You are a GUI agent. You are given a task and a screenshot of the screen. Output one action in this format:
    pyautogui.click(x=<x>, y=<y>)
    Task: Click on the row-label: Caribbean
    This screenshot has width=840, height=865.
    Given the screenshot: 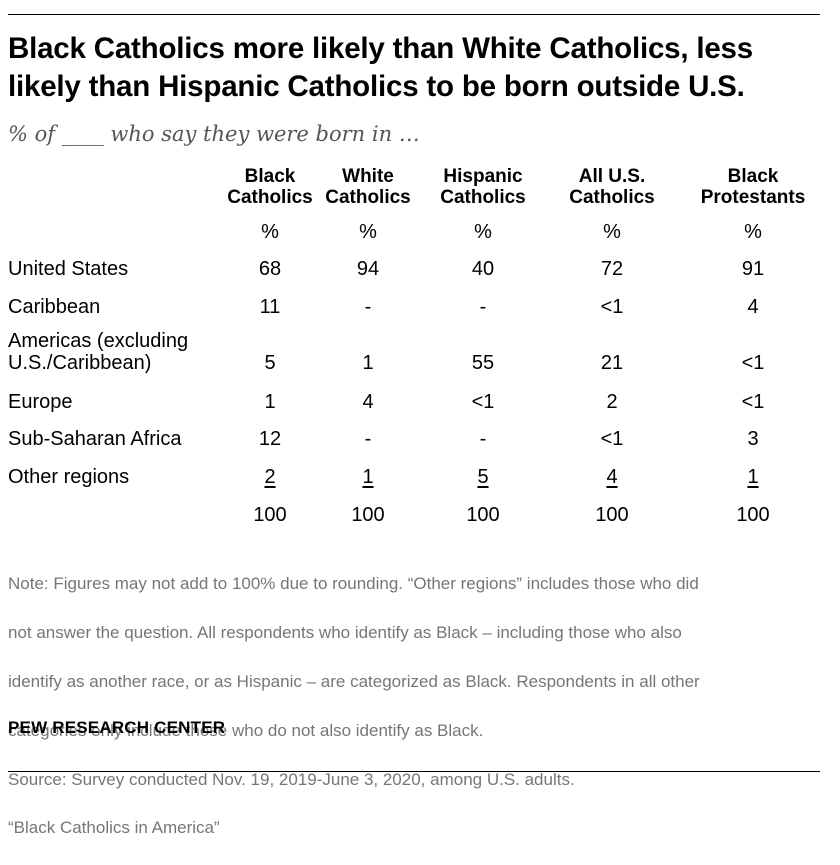 What is the action you would take?
    pyautogui.click(x=54, y=307)
    